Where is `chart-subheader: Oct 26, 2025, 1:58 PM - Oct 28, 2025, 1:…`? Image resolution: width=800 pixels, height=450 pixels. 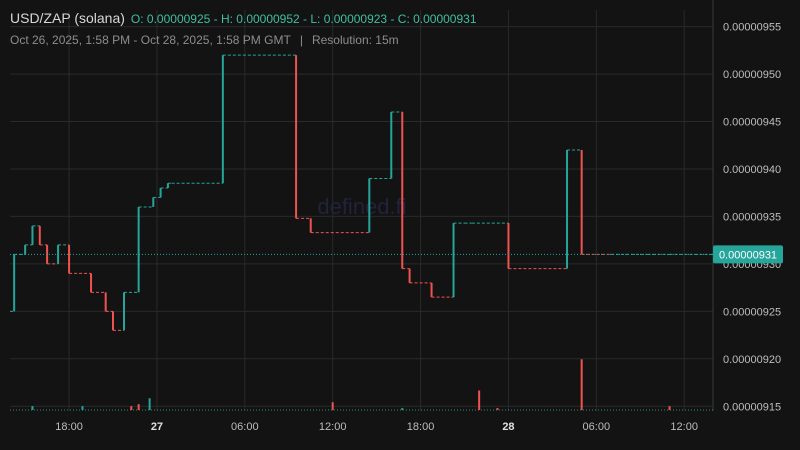 chart-subheader: Oct 26, 2025, 1:58 PM - Oct 28, 2025, 1:… is located at coordinates (204, 40).